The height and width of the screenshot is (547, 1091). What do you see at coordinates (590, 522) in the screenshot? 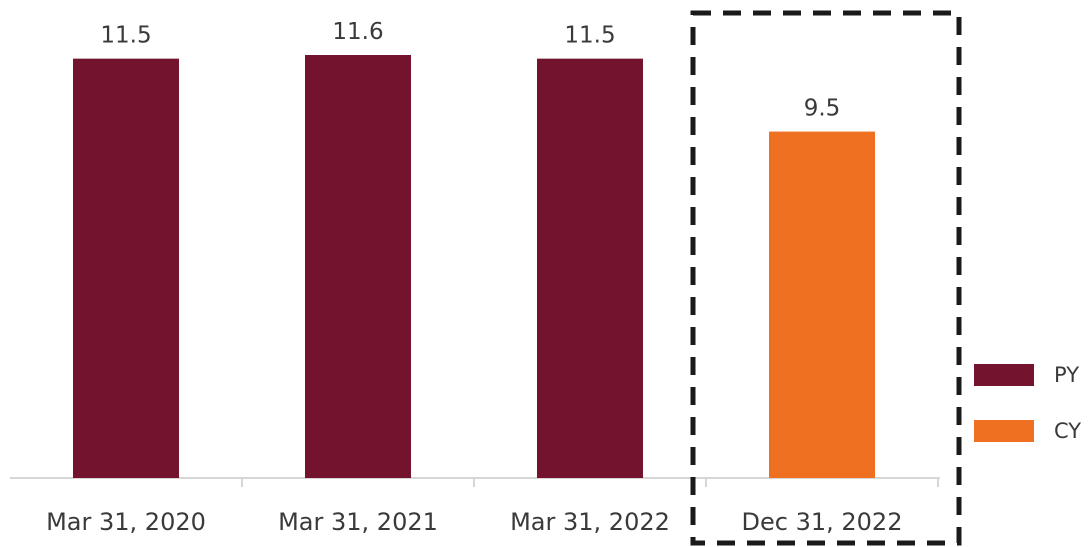
I see `x-tick-label: Mar 31, 2022` at bounding box center [590, 522].